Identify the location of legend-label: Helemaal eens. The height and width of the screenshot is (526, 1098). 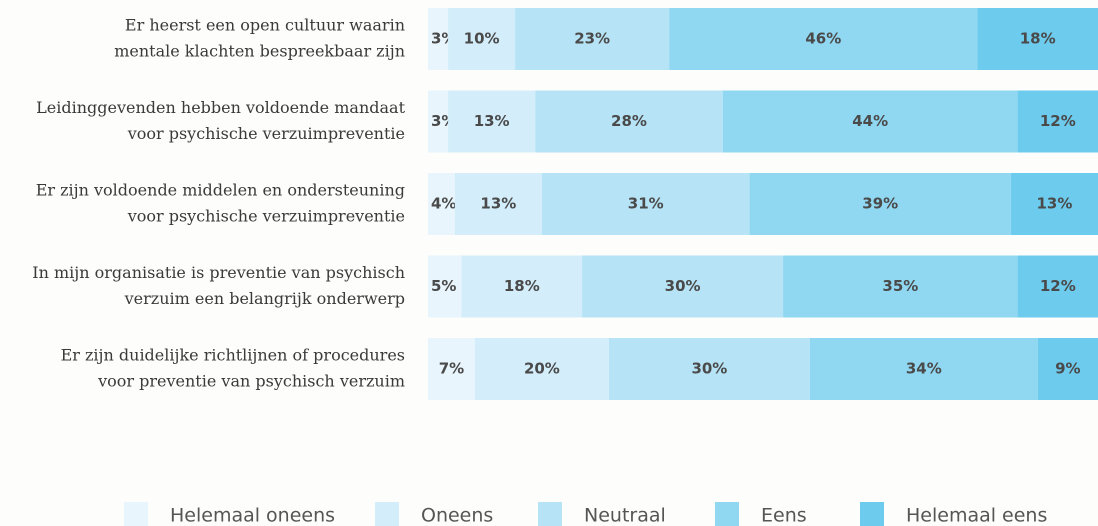
(976, 515).